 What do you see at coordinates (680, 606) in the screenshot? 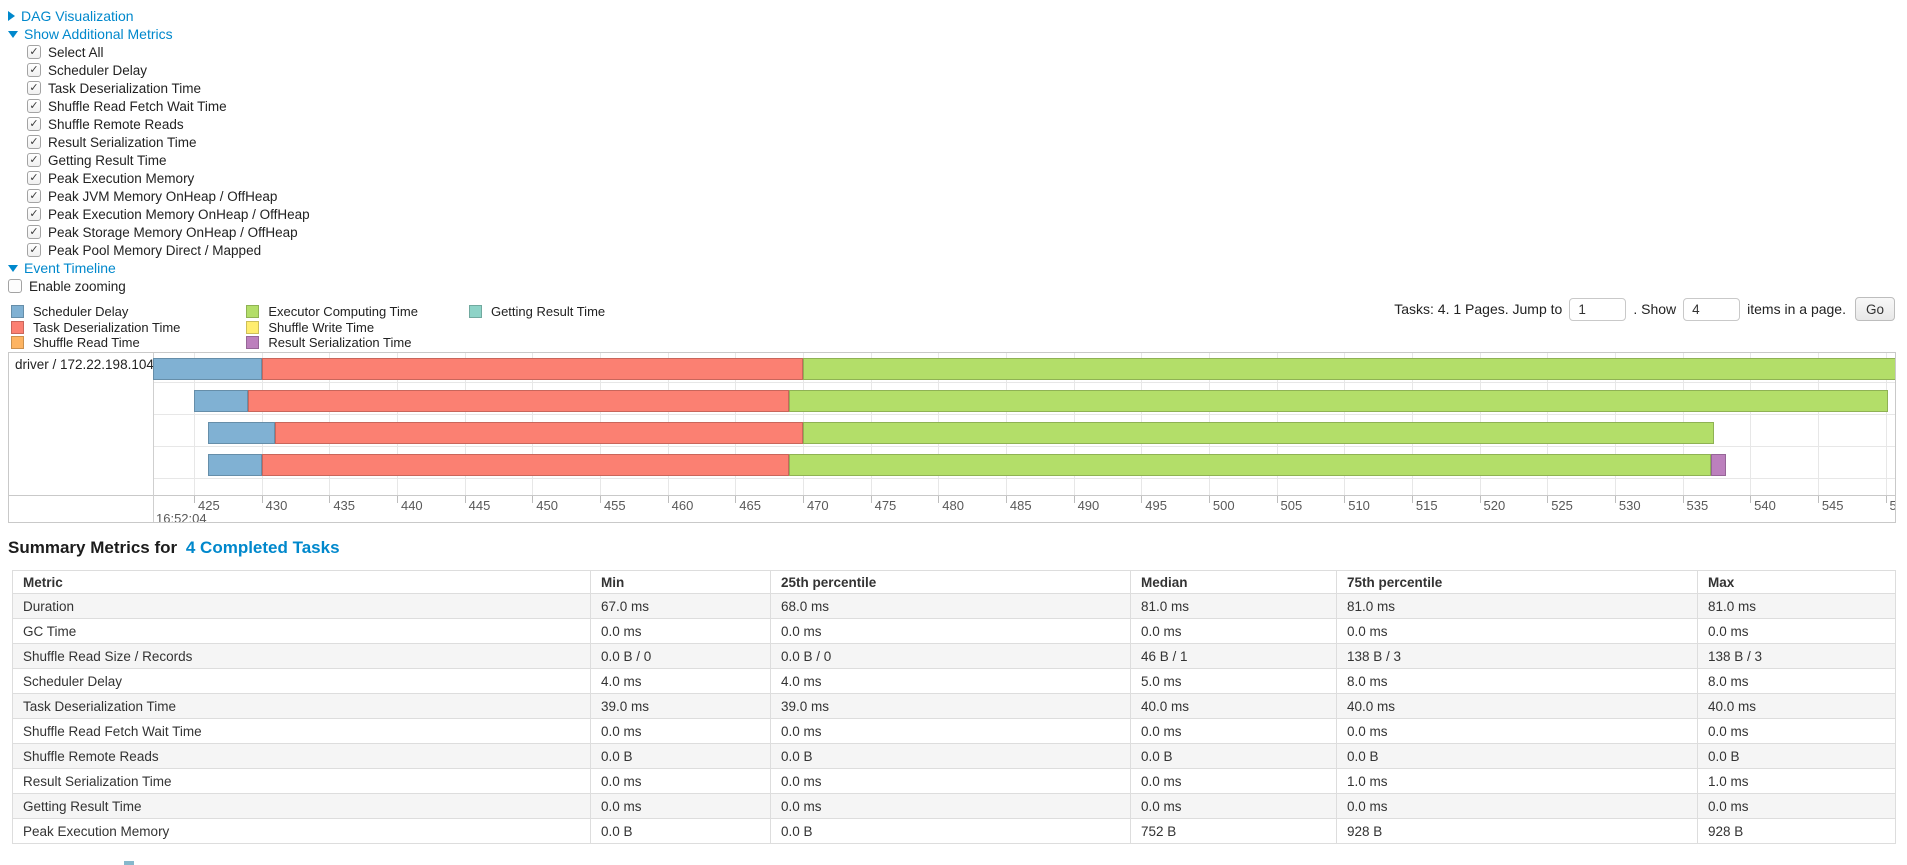
I see `metric-value-cell: 67.0 ms` at bounding box center [680, 606].